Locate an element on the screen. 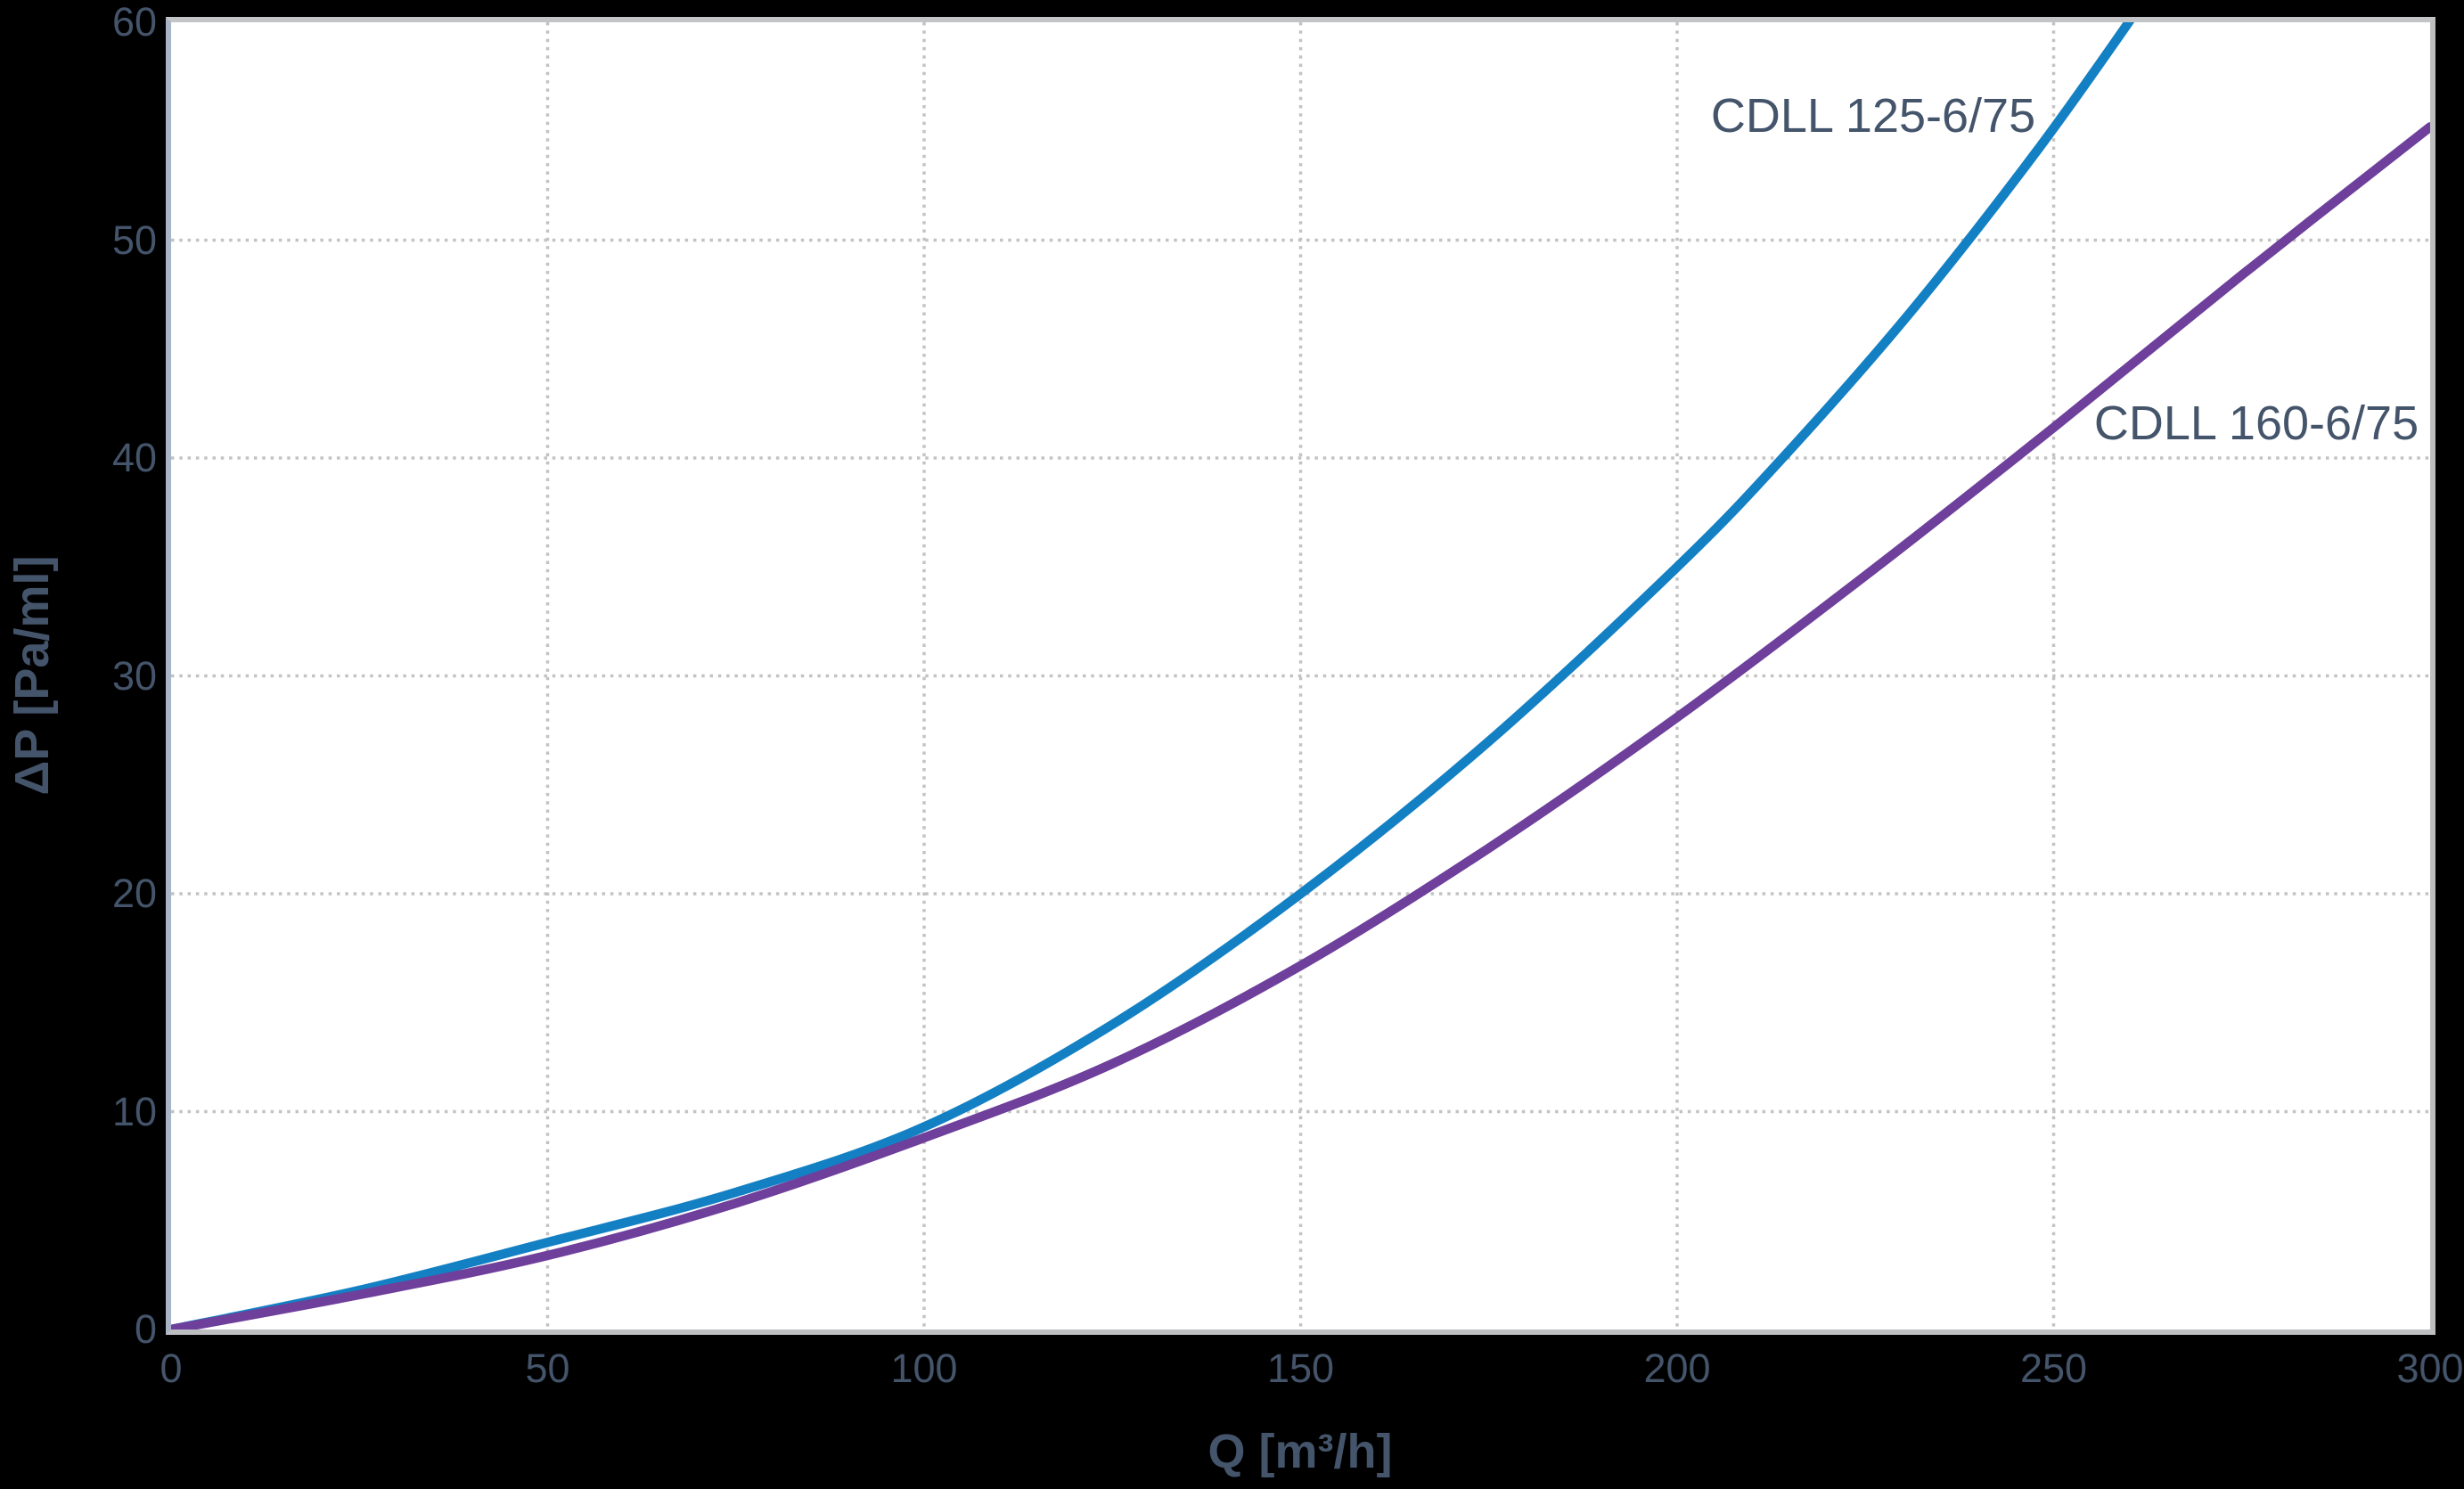  y-tick-label: 40 is located at coordinates (134, 457).